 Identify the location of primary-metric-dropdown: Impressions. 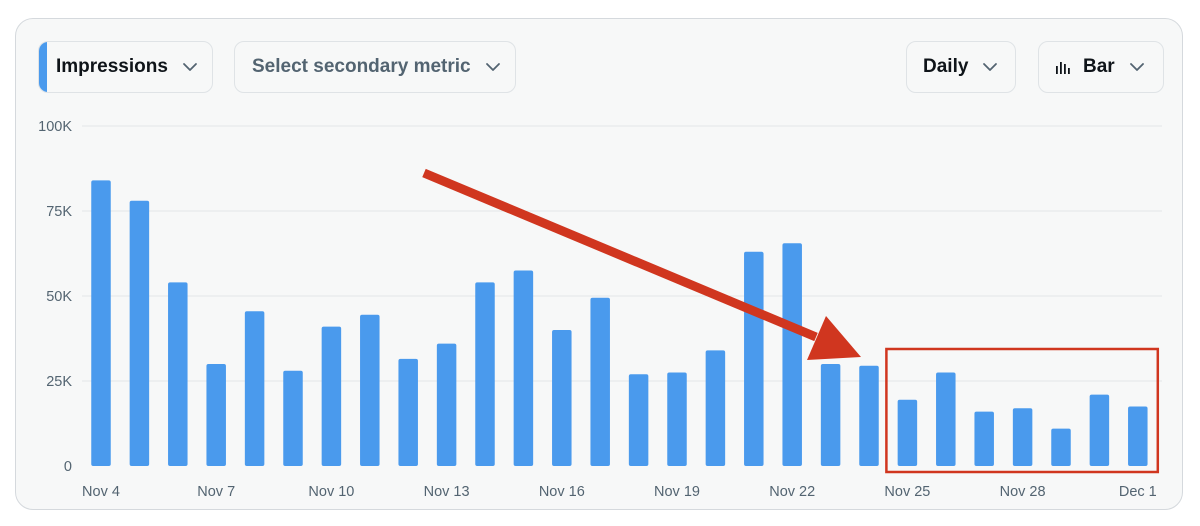
(125, 67).